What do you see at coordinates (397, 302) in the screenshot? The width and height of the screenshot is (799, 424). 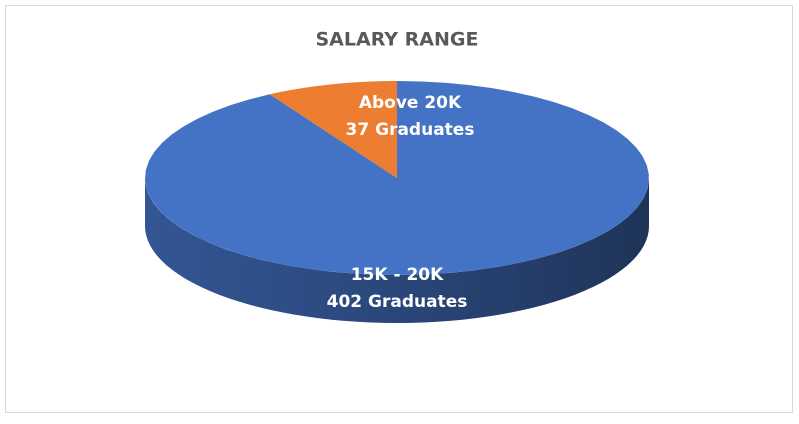 I see `slice-value-label: 402 Graduates` at bounding box center [397, 302].